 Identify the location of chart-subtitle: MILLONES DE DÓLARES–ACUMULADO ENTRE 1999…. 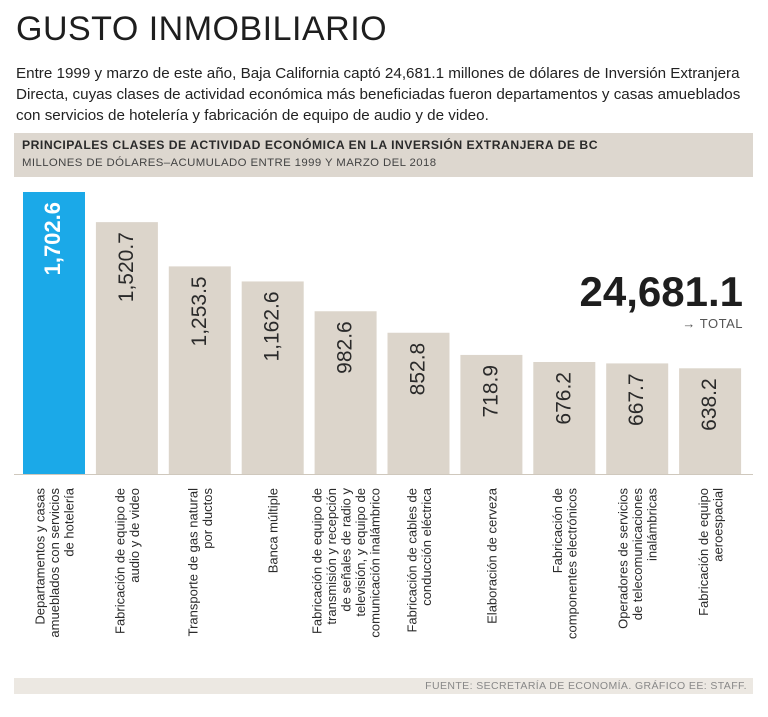
(229, 163).